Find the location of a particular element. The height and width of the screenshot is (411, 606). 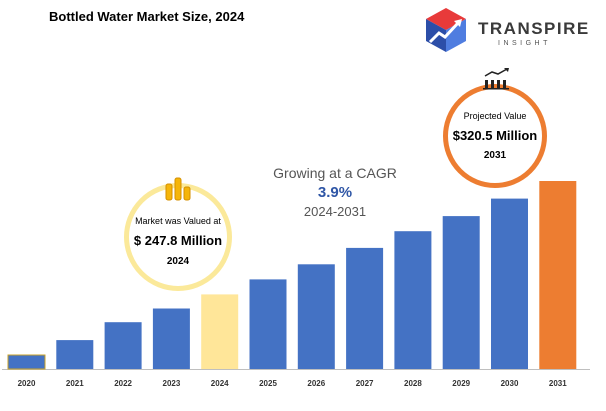

logo: TRANSPIRE INSIGHT is located at coordinates (510, 30).